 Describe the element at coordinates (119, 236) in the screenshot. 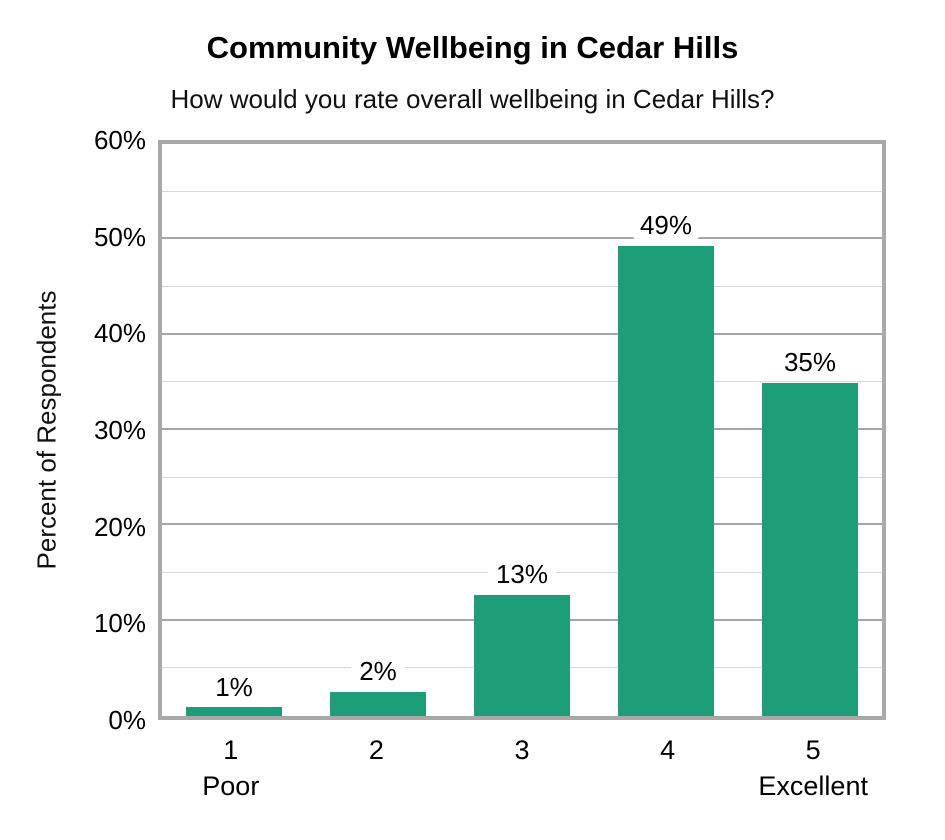

I see `y-tick-label: 50%` at that location.